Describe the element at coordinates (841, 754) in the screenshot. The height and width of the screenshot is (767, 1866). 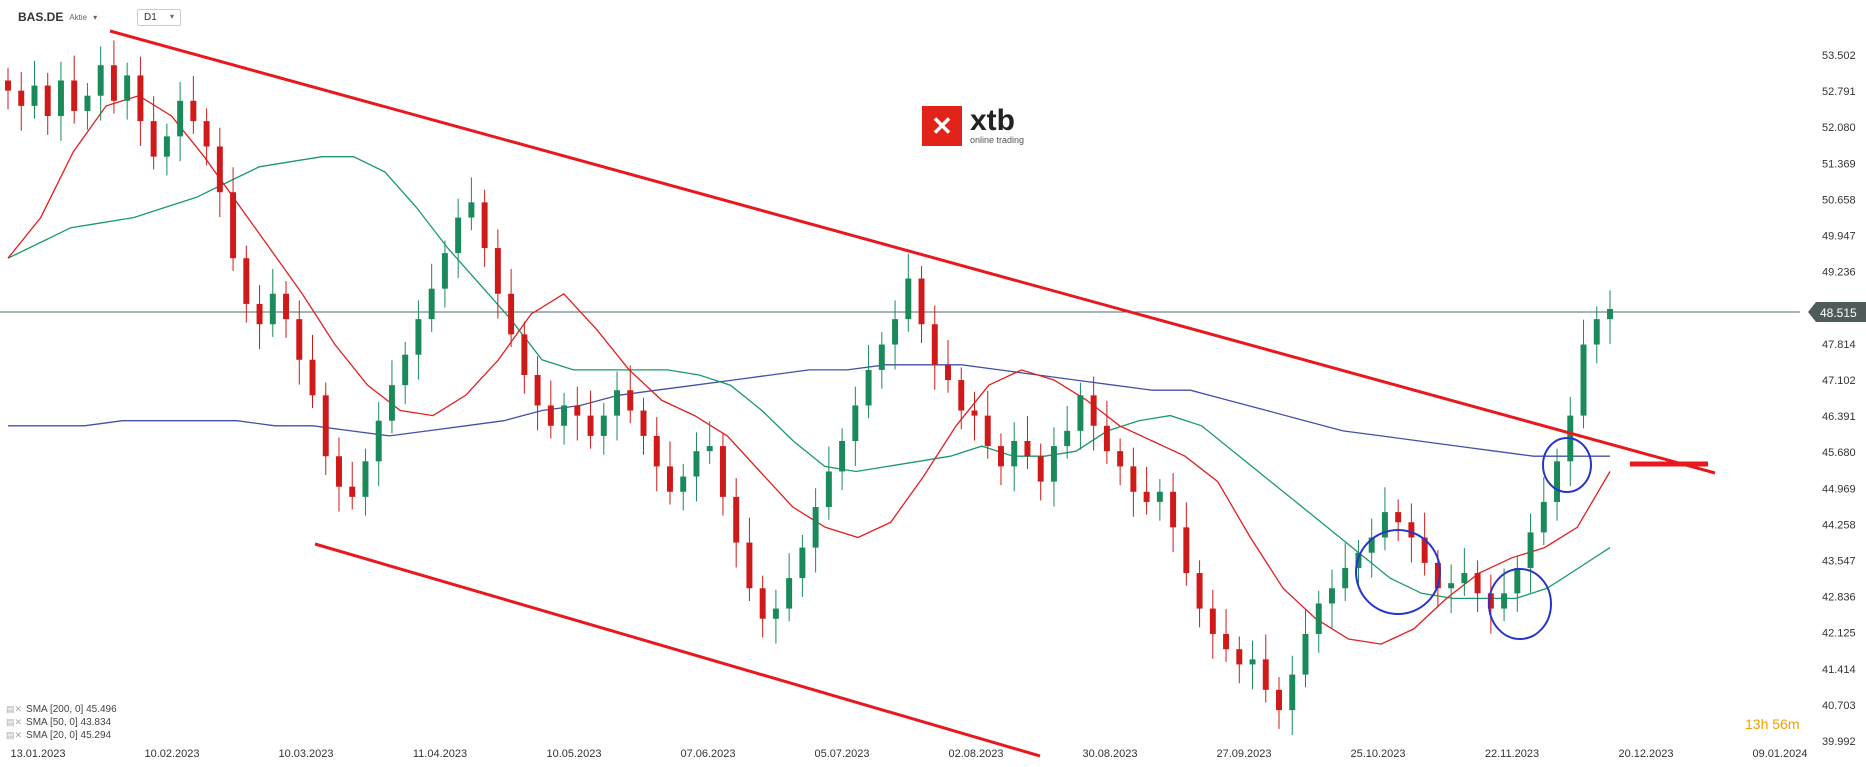
I see `x-tick-label: 05.07.2023` at that location.